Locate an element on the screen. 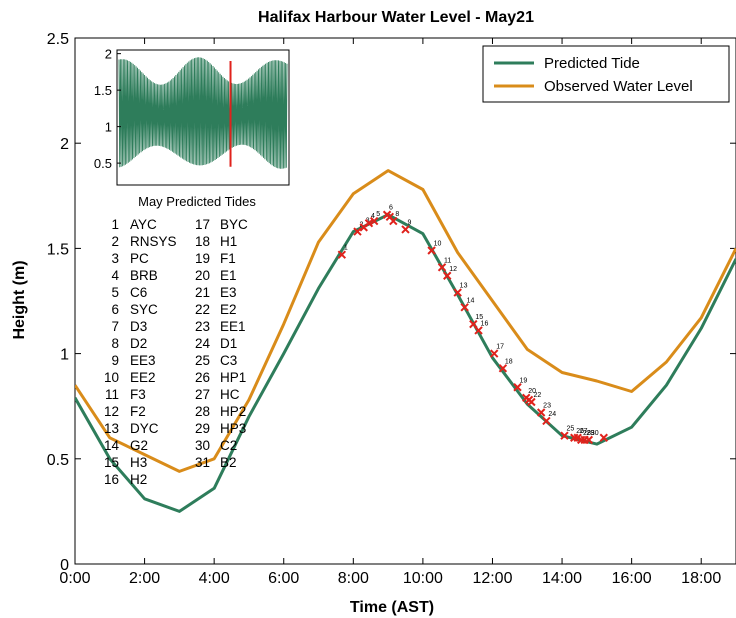  tide-list-number: 7 is located at coordinates (115, 326).